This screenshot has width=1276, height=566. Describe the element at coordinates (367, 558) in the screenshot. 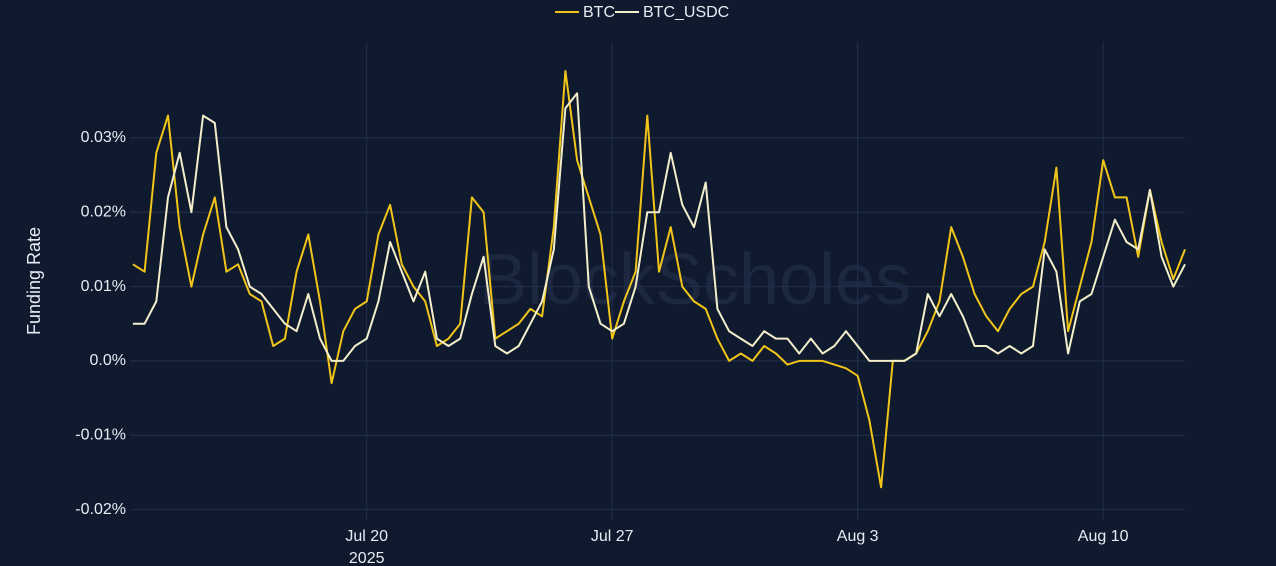

I see `x-tick-year: 2025` at that location.